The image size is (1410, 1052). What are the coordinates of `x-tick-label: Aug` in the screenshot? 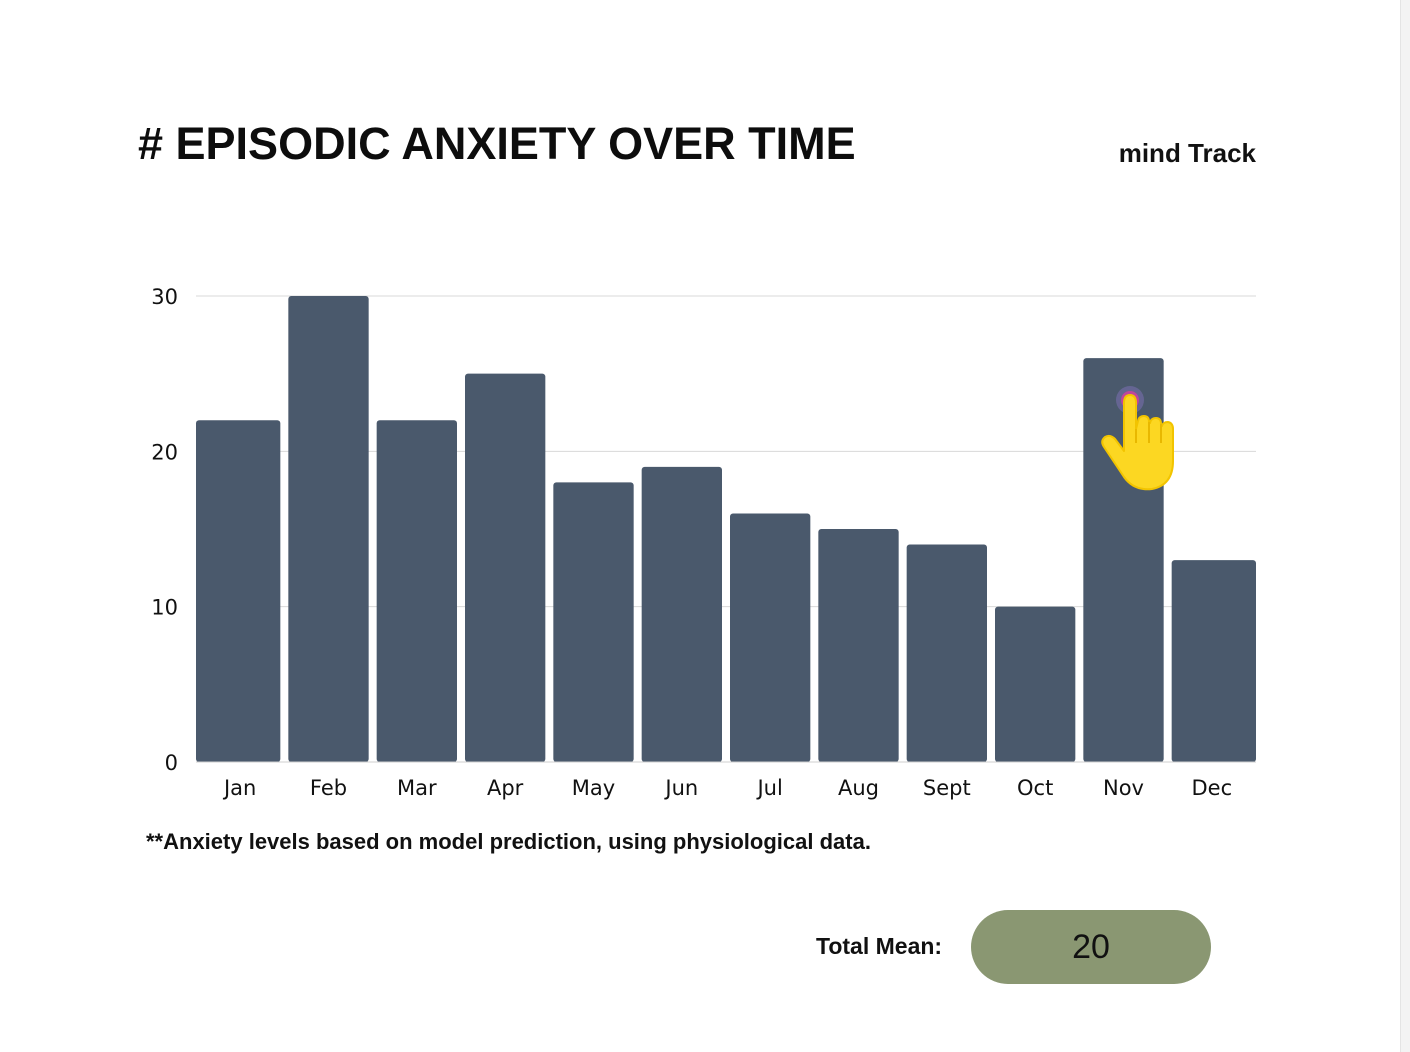 It's located at (858, 788).